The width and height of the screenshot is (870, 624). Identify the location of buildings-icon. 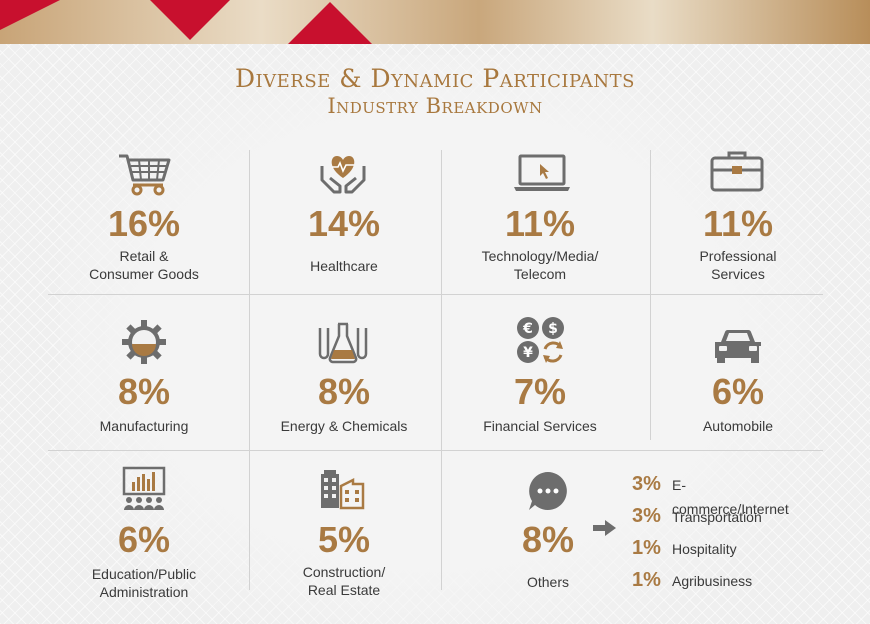
(343, 490).